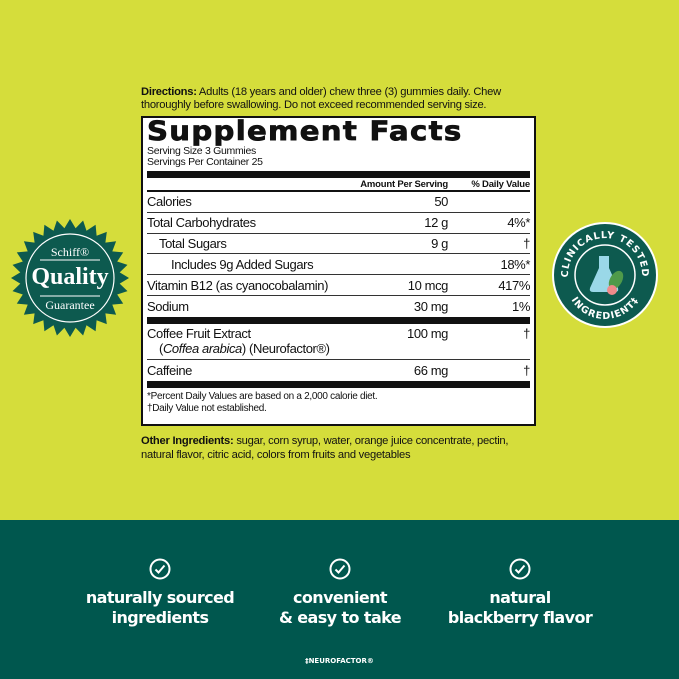  I want to click on feature-item: natural blackberry flavor, so click(520, 593).